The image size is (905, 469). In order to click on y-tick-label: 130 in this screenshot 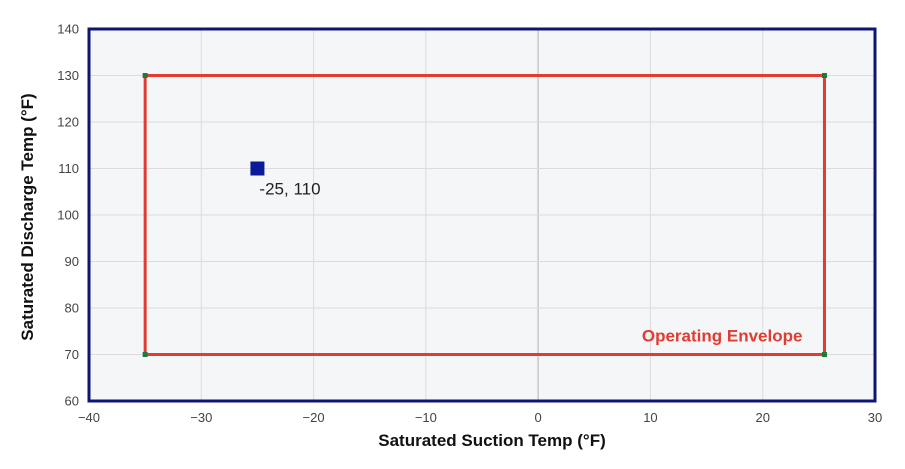, I will do `click(68, 75)`.